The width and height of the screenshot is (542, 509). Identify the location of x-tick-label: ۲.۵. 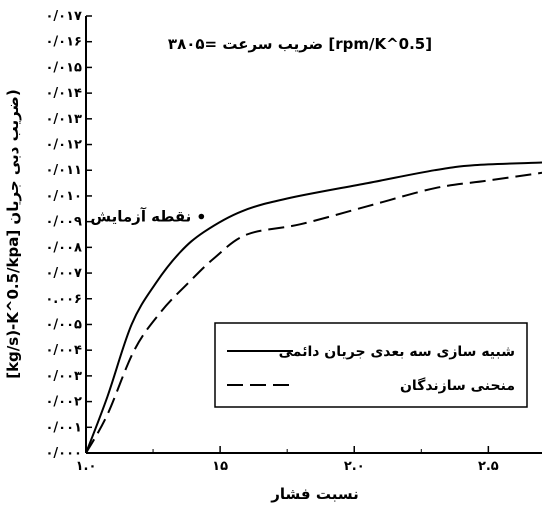
(488, 466).